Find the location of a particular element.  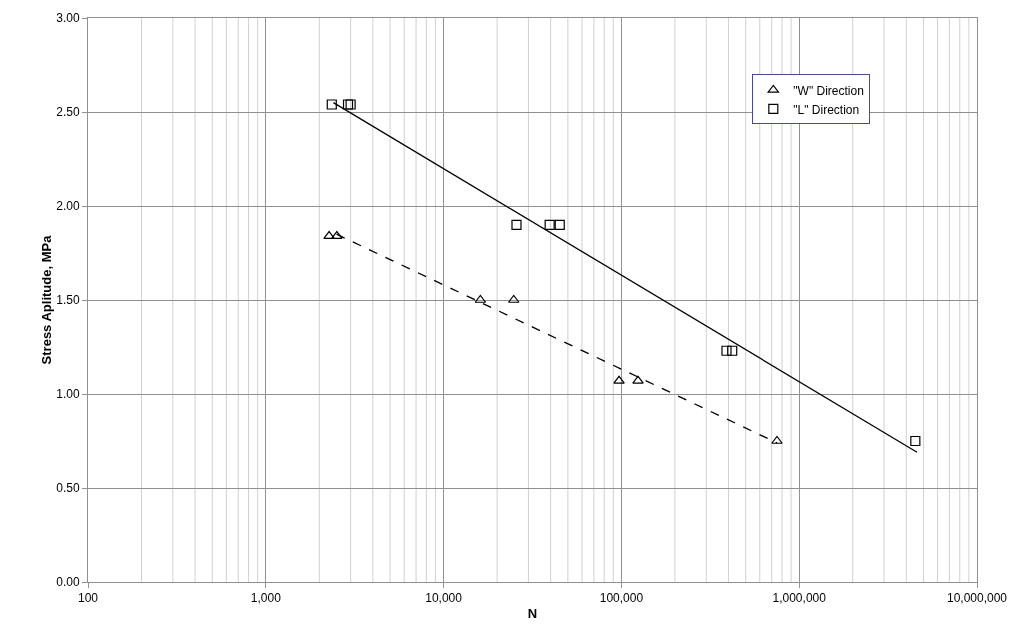

legend-label: "L" Direction is located at coordinates (826, 109).